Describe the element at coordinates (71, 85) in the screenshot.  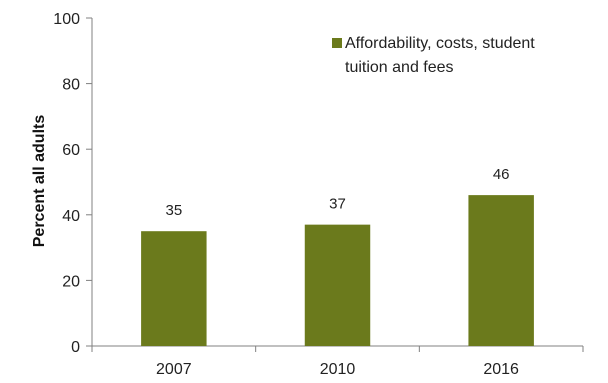
I see `y-tick-label: 80` at that location.